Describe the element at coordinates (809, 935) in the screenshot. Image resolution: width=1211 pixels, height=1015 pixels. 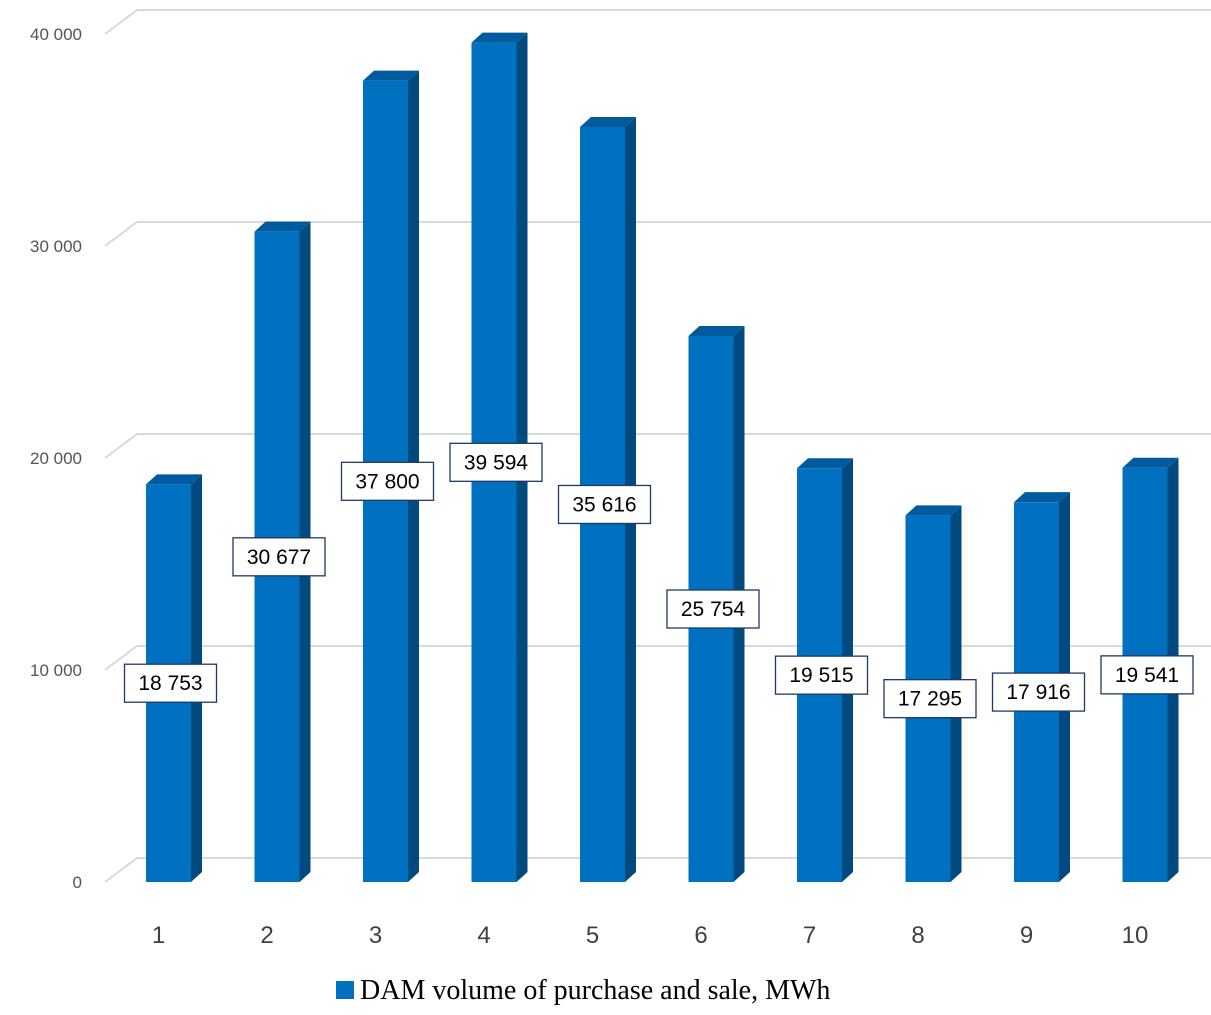
I see `x-tick-label: 7` at that location.